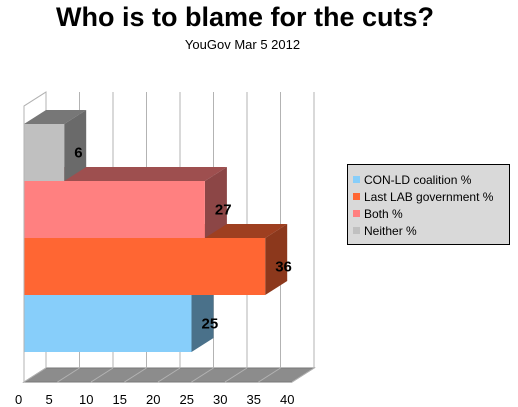 The height and width of the screenshot is (407, 518). What do you see at coordinates (431, 213) in the screenshot?
I see `legend-item-2: Both %` at bounding box center [431, 213].